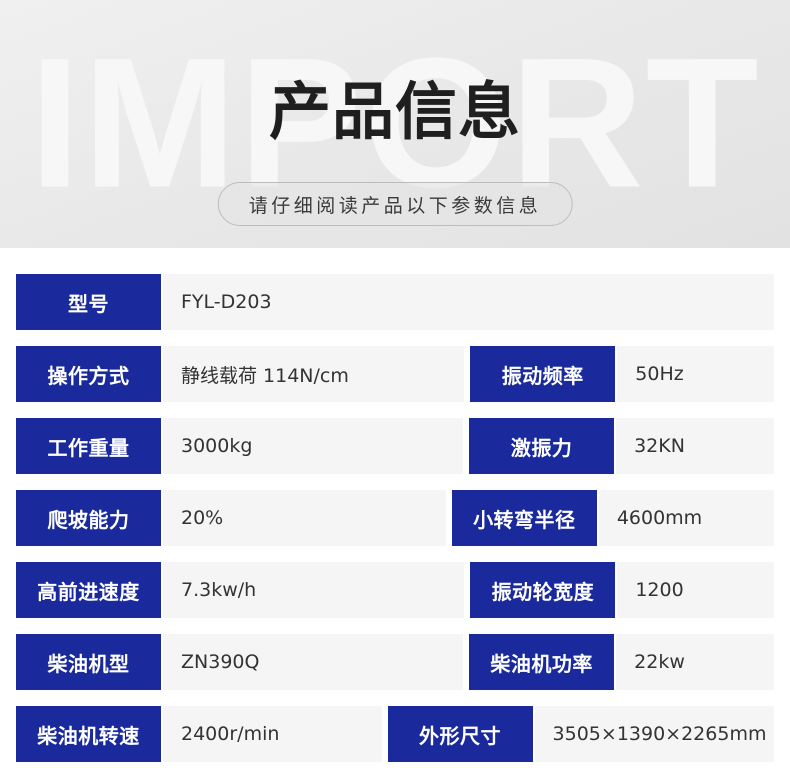 The image size is (790, 779). I want to click on spec-label-cell: 振动频率, so click(543, 374).